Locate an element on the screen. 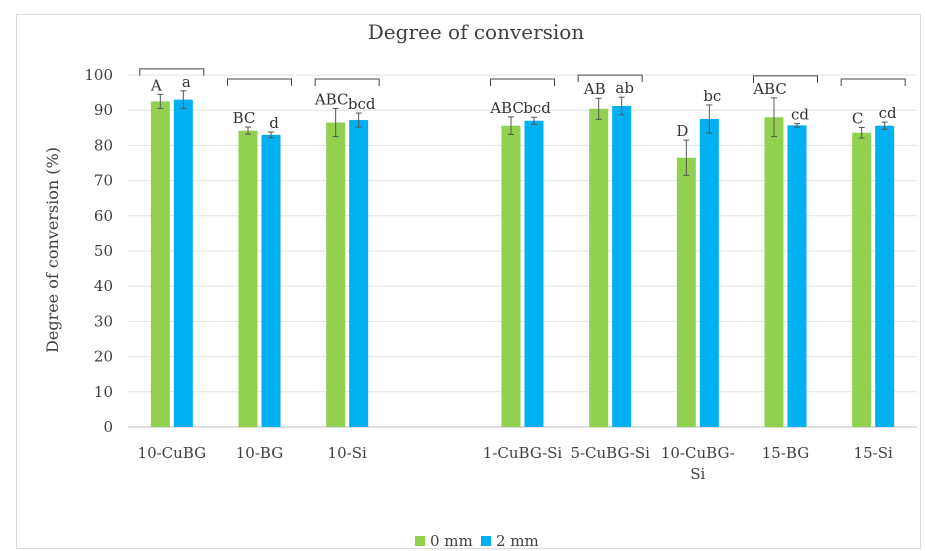 Image resolution: width=925 pixels, height=551 pixels. y-tick-label: 80 is located at coordinates (103, 145).